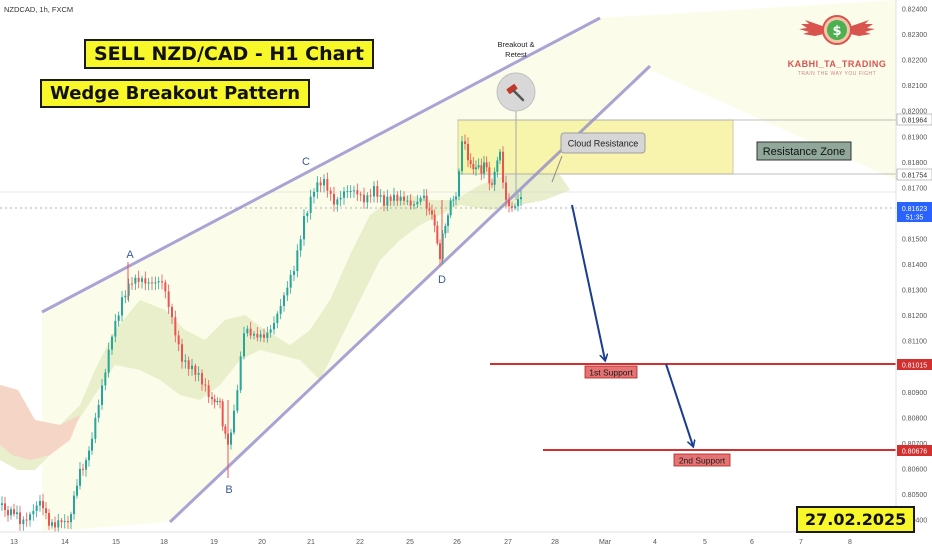 This screenshot has height=550, width=932. What do you see at coordinates (306, 162) in the screenshot?
I see `point-label-c: C` at bounding box center [306, 162].